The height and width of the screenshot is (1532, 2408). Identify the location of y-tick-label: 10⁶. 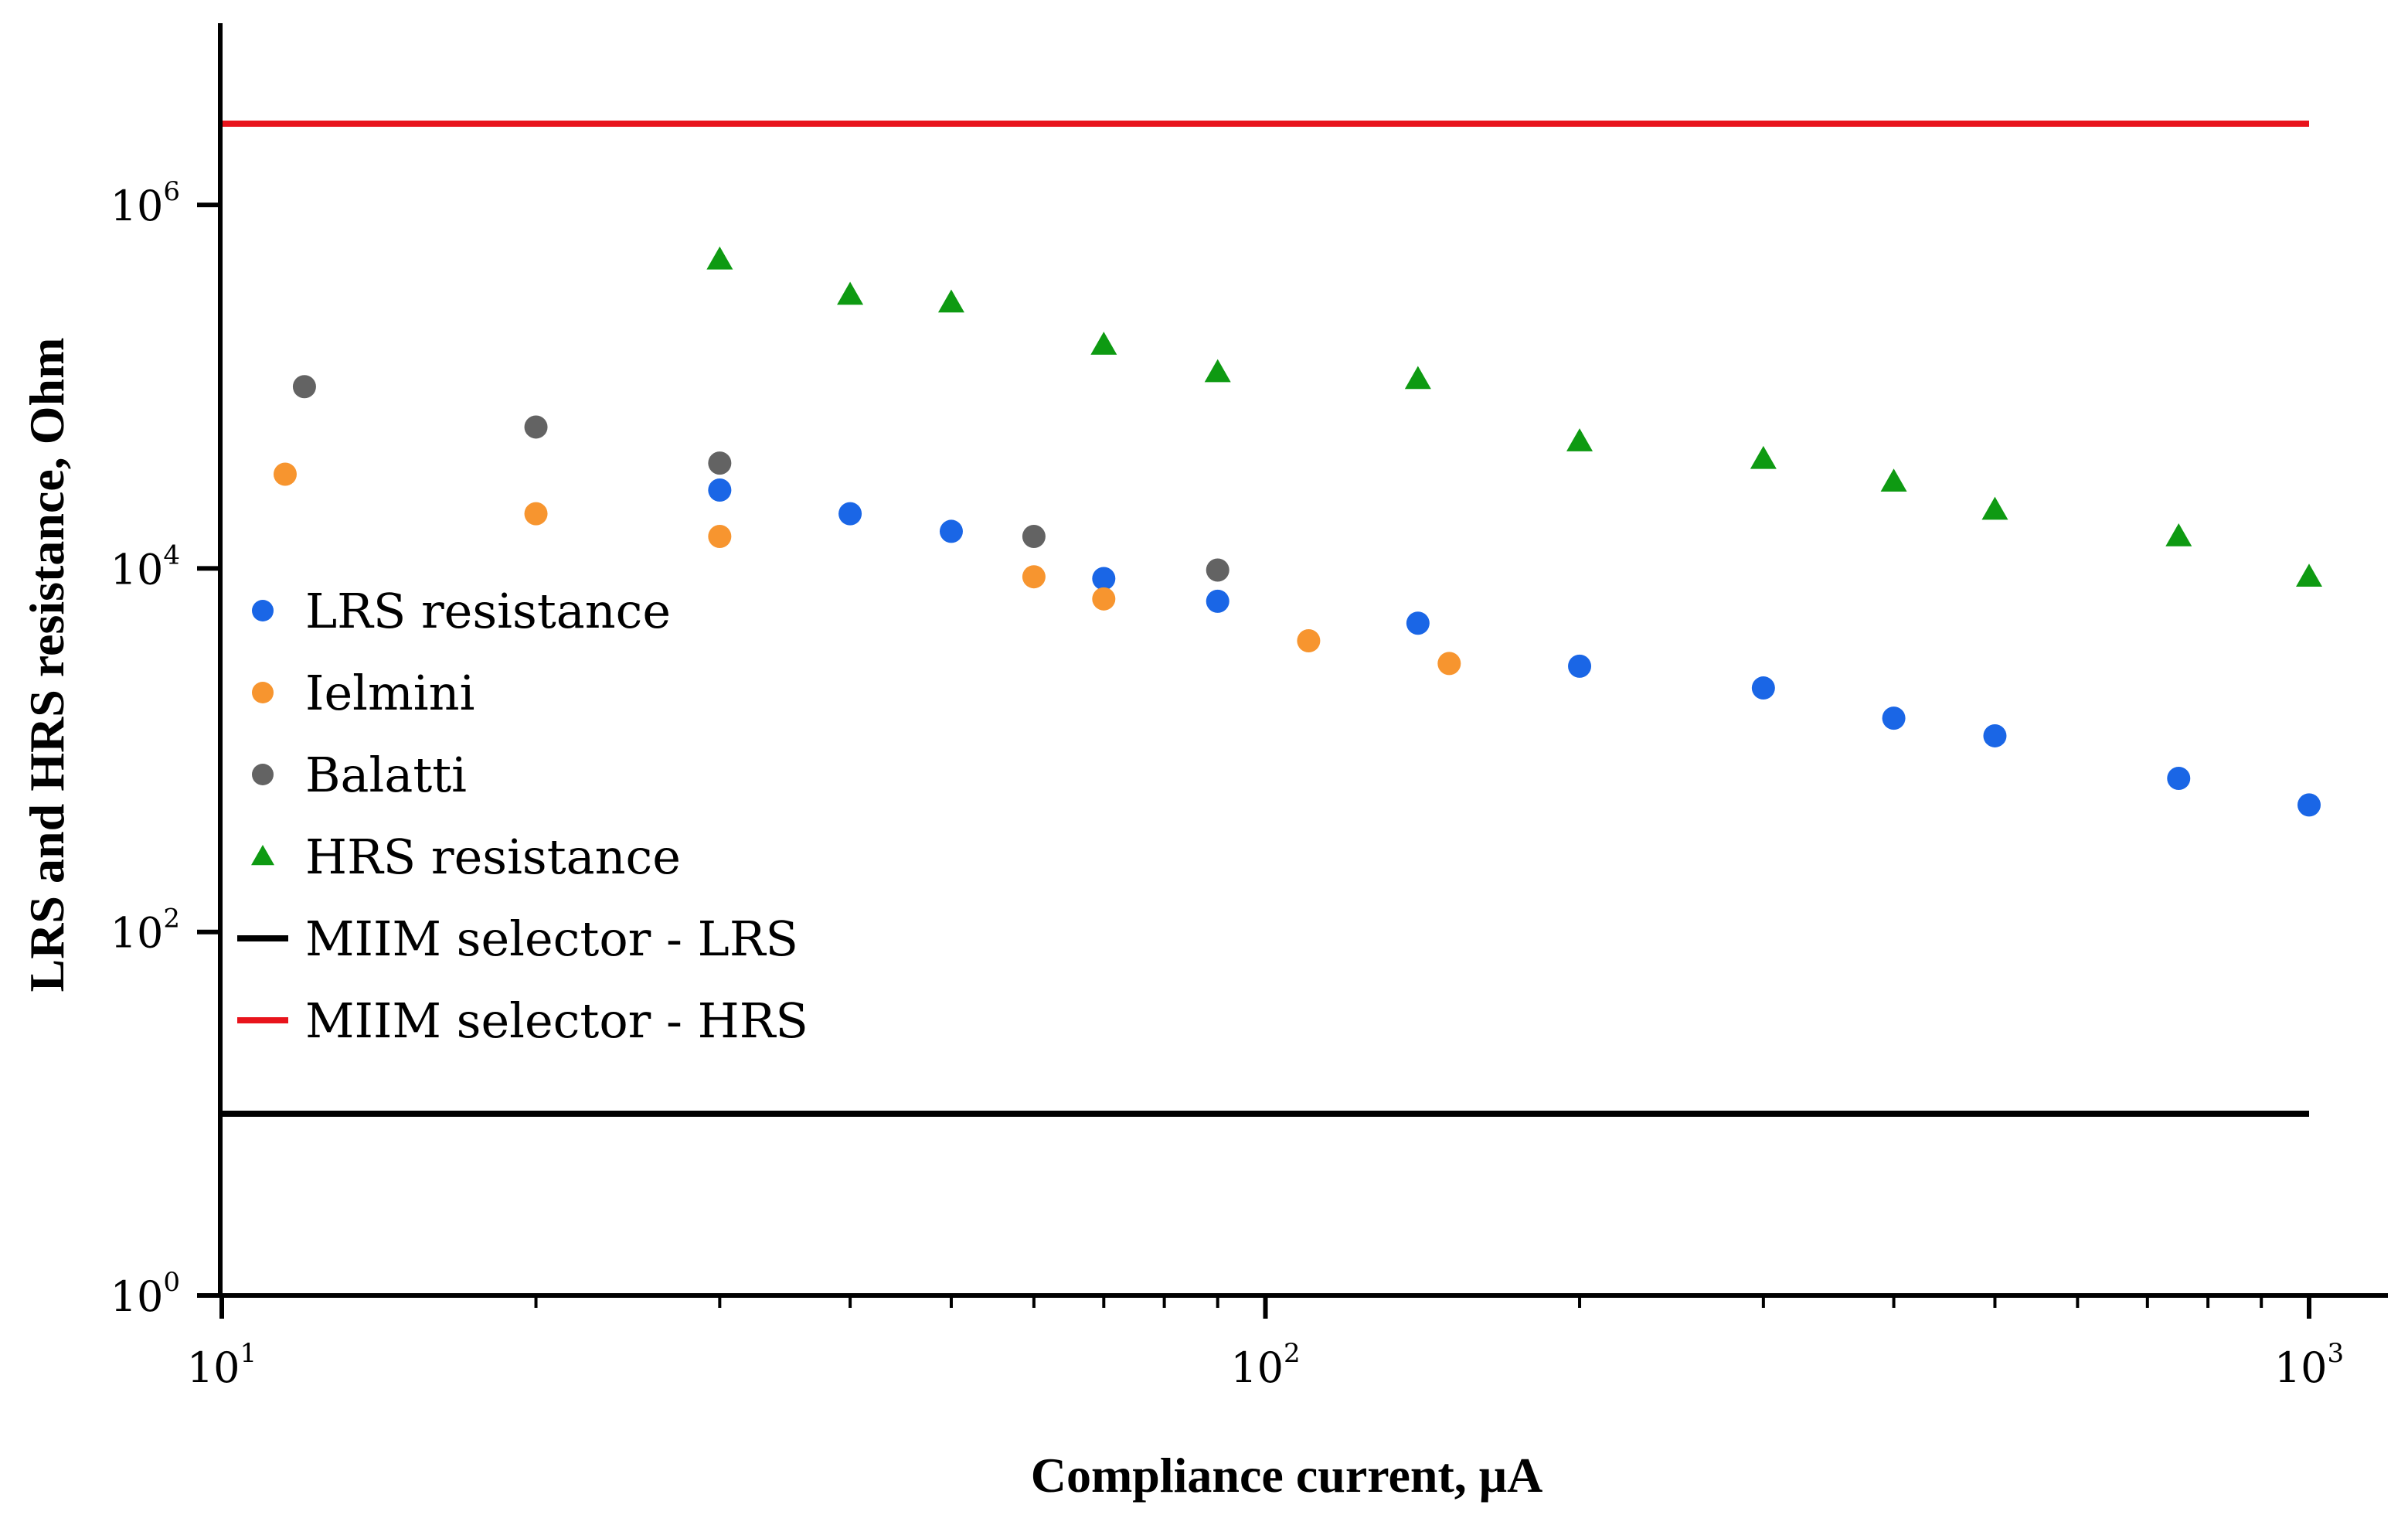
(145, 203).